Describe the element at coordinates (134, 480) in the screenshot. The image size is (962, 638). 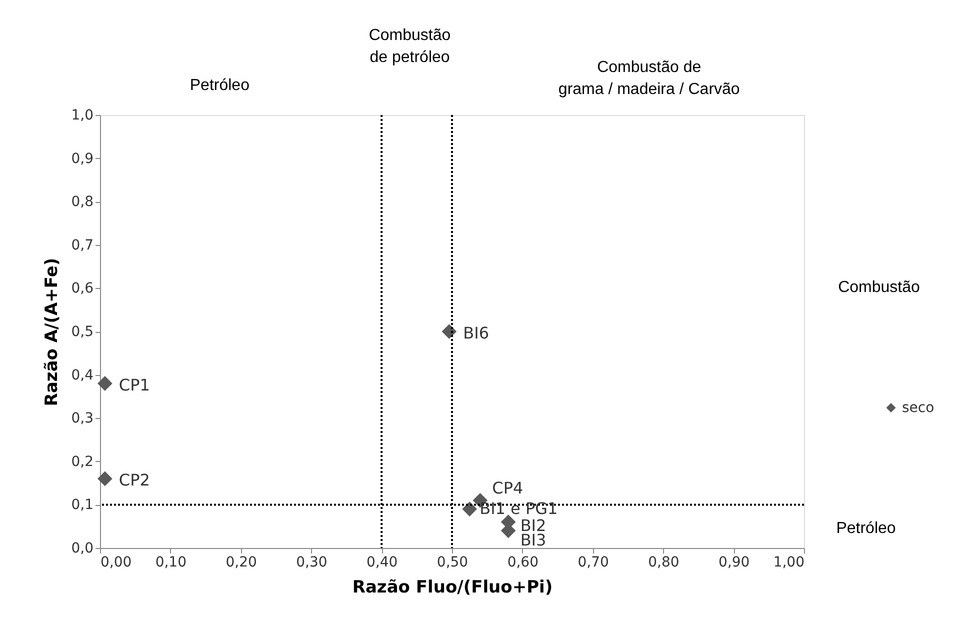
I see `annotation: CP2` at that location.